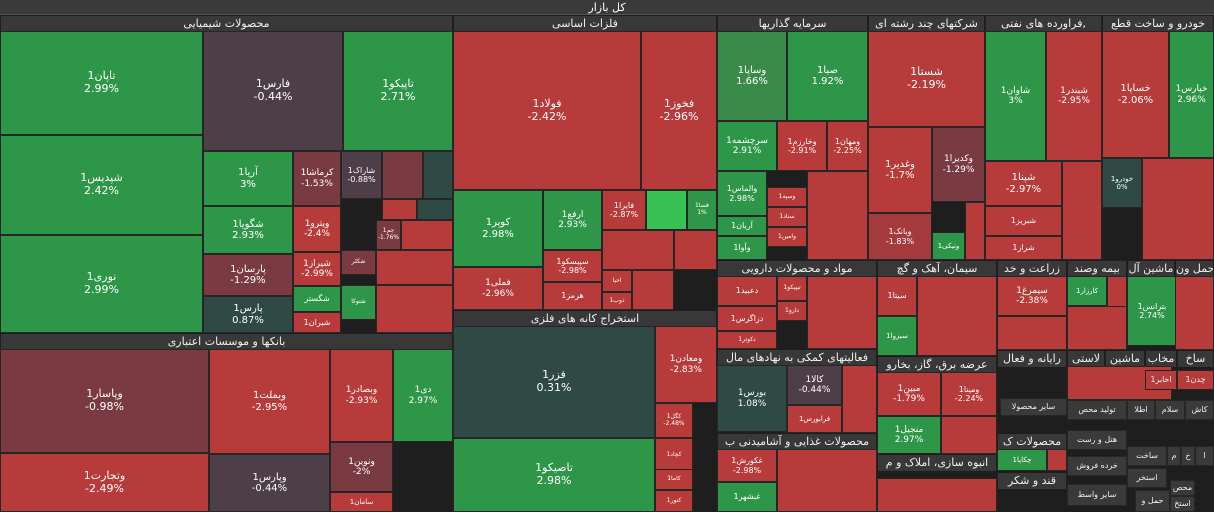  What do you see at coordinates (361, 467) in the screenshot?
I see `tile-vnovin: ونوین1 -2%` at bounding box center [361, 467].